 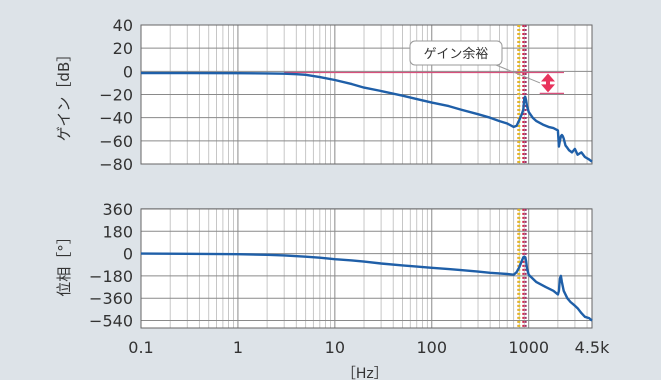 I want to click on gain-margin-arrowhead-down, so click(x=548, y=88).